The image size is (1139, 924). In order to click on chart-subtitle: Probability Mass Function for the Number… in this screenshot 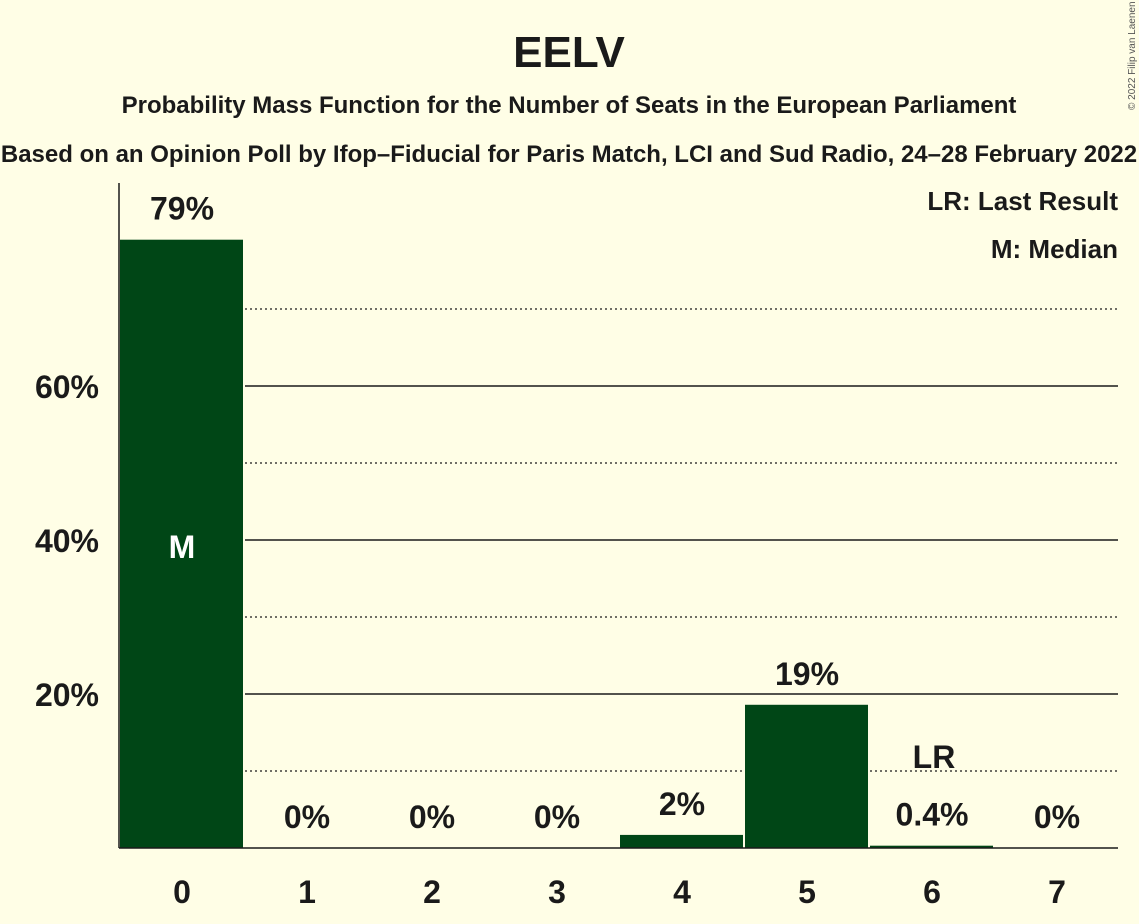, I will do `click(569, 105)`.